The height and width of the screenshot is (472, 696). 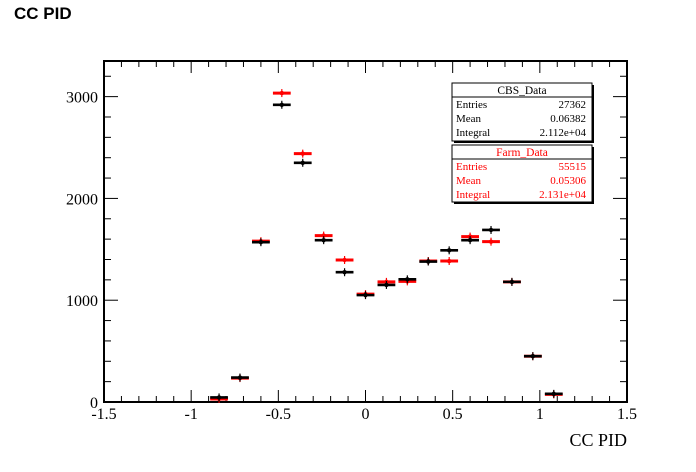 What do you see at coordinates (521, 91) in the screenshot?
I see `stats-box-title: CBS_Data` at bounding box center [521, 91].